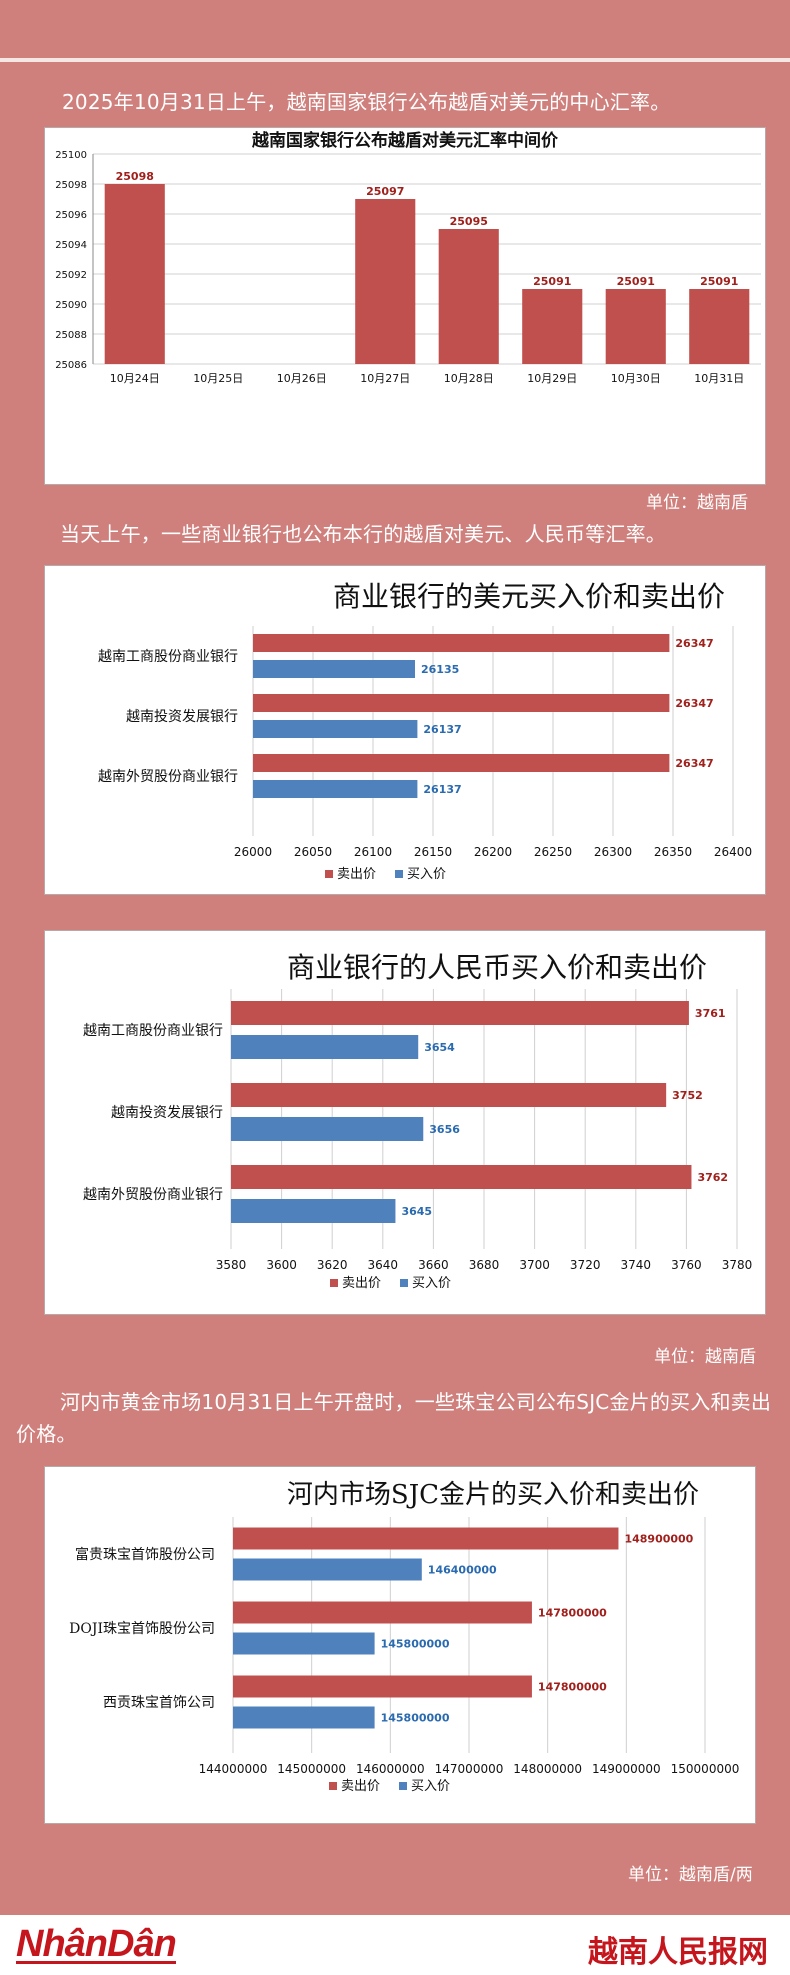 The width and height of the screenshot is (790, 1975). What do you see at coordinates (553, 852) in the screenshot?
I see `x-tick-label: 26250` at bounding box center [553, 852].